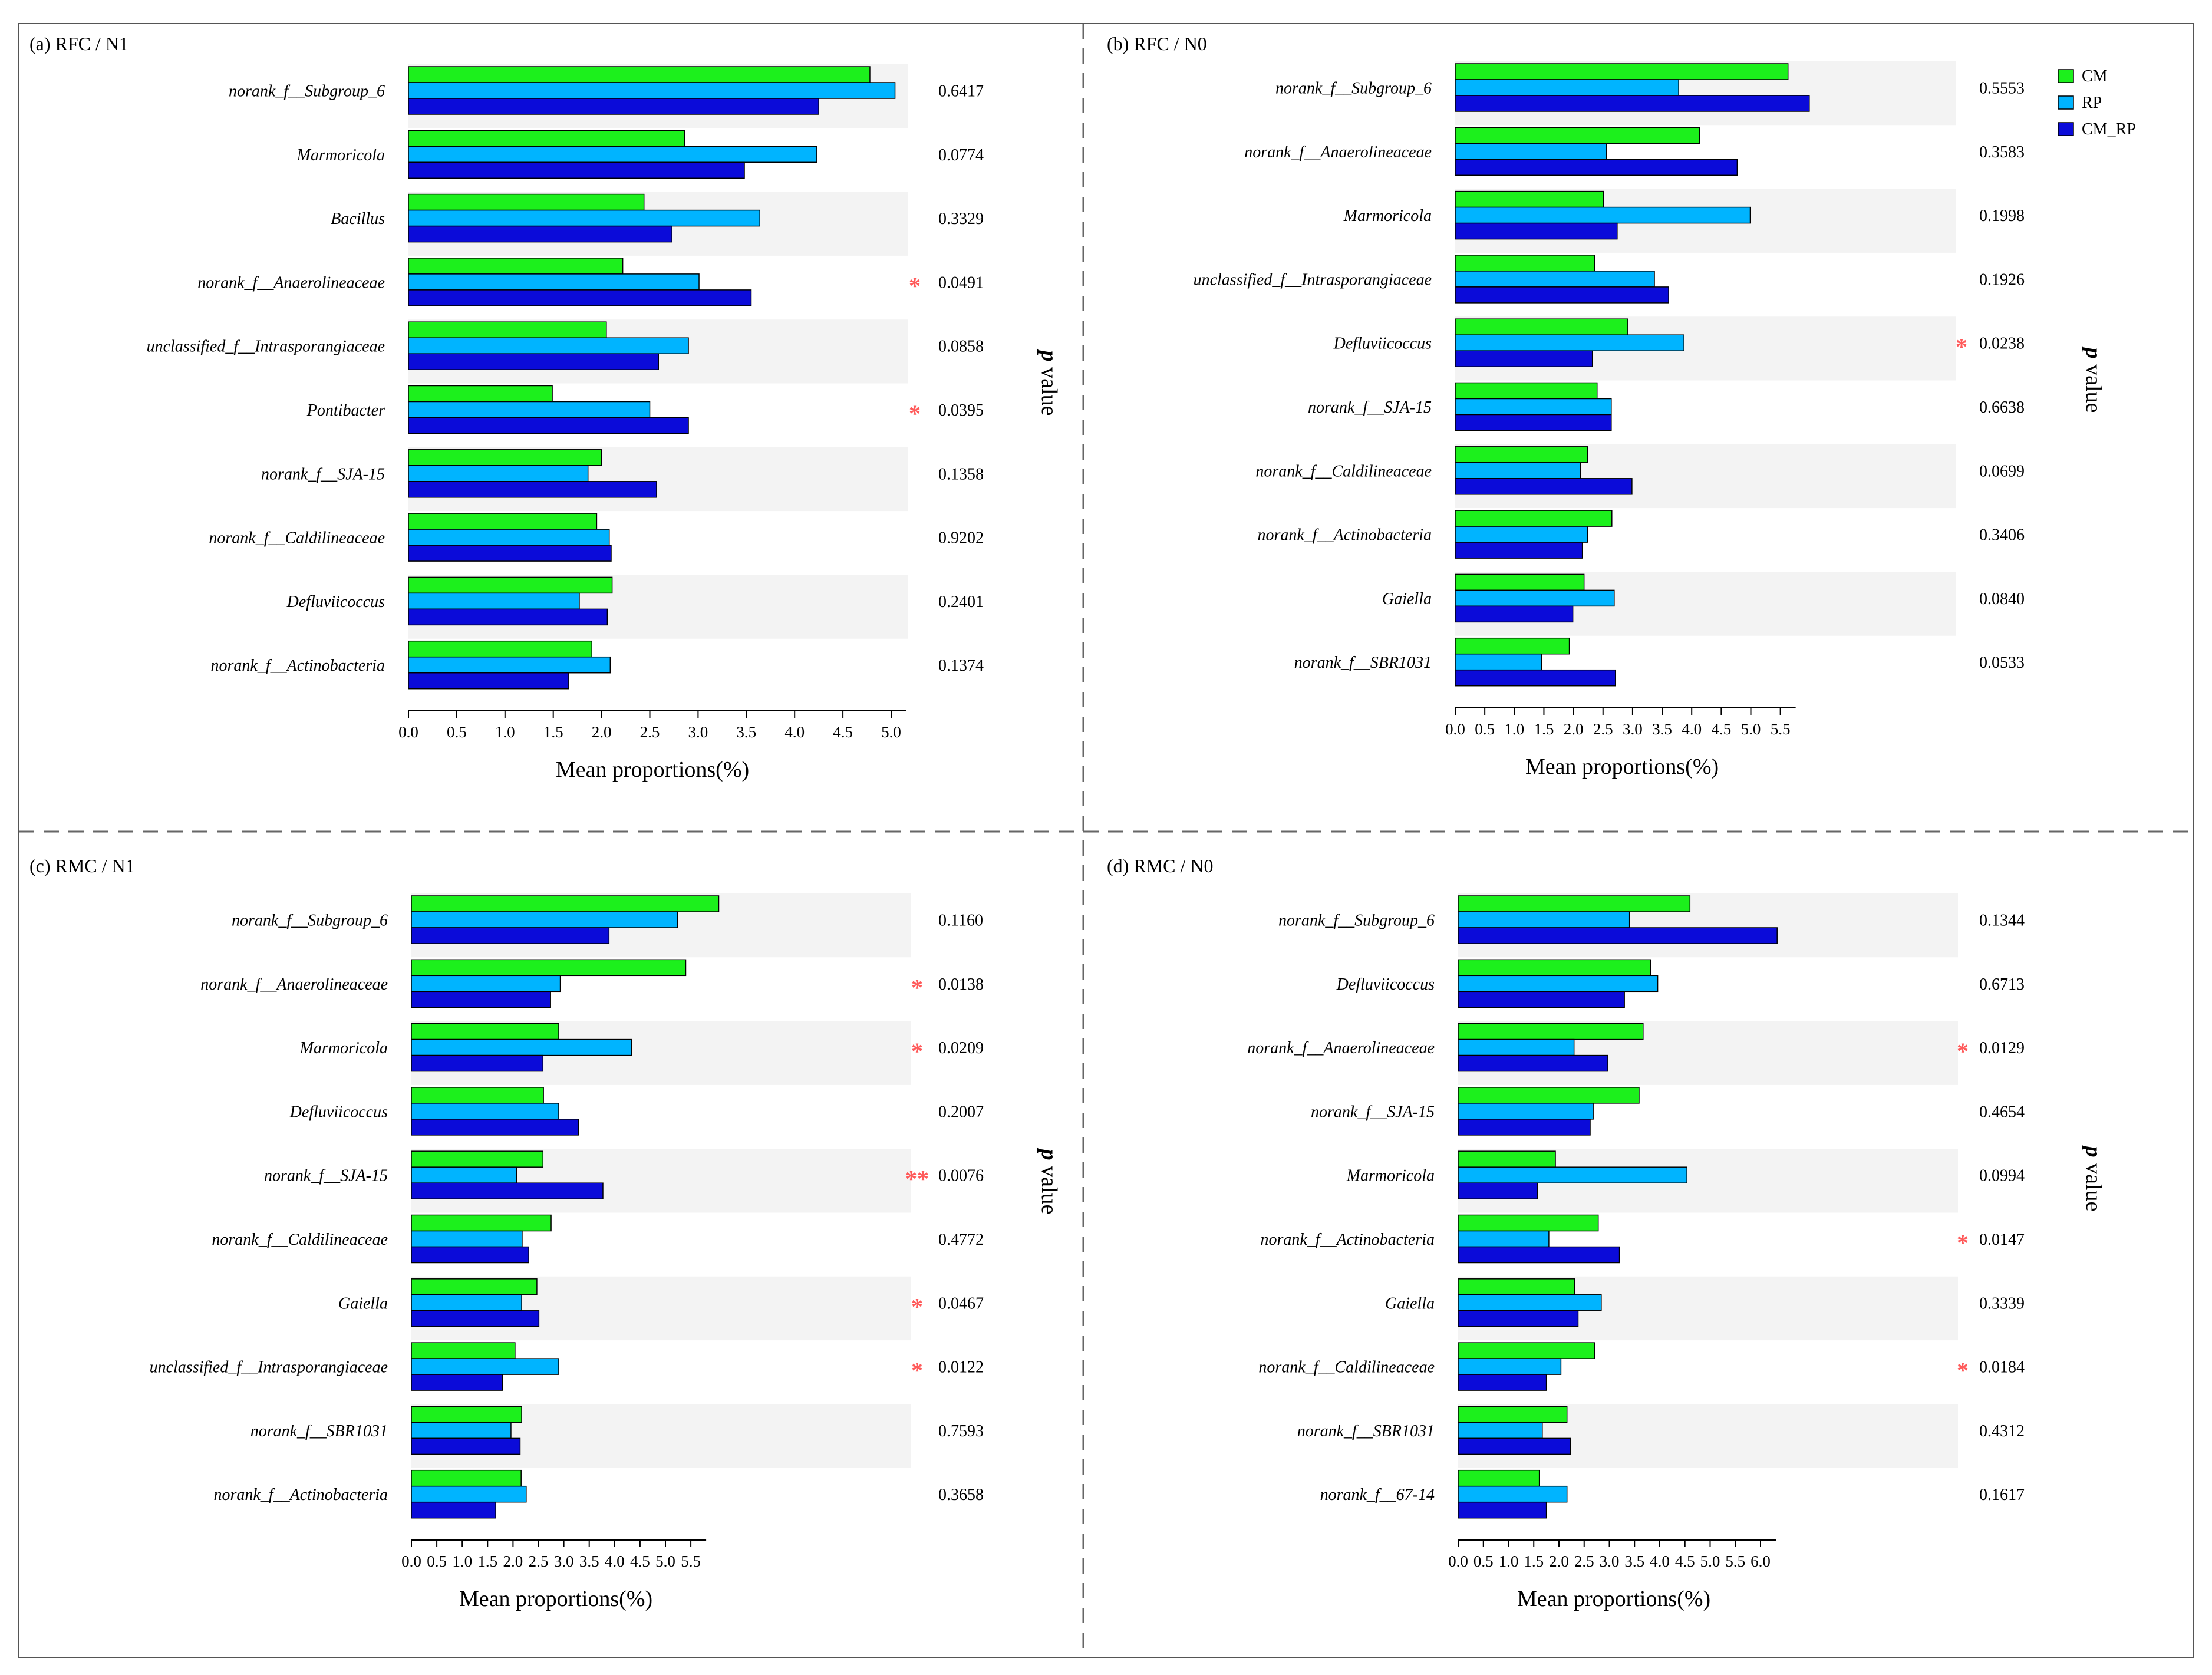 The height and width of the screenshot is (1675, 2212). What do you see at coordinates (2002, 344) in the screenshot?
I see `p-value-label: 0.0238` at bounding box center [2002, 344].